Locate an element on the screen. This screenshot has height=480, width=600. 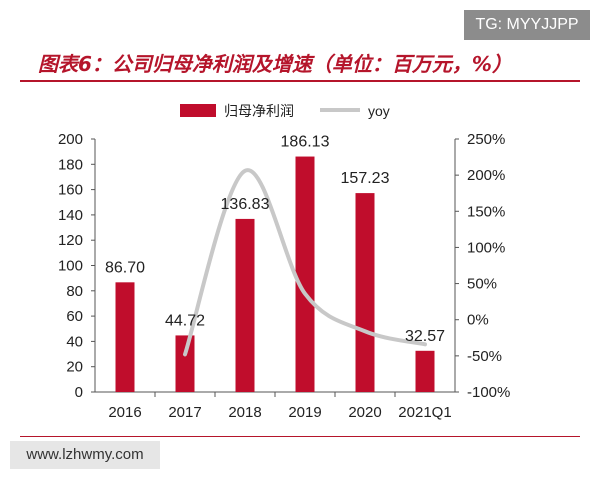
data-label: 186.13 is located at coordinates (305, 142).